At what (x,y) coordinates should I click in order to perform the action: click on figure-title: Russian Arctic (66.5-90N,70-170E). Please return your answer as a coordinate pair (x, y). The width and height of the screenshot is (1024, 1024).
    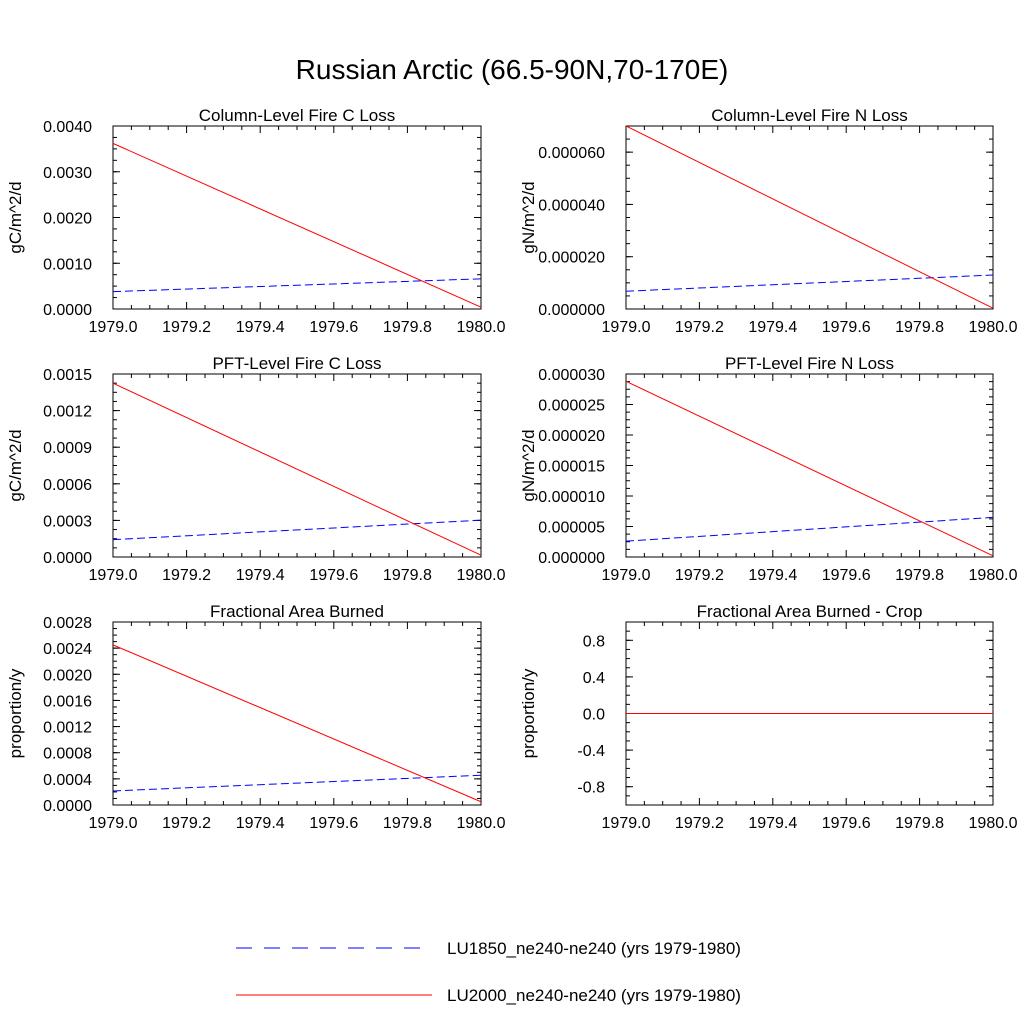
    Looking at the image, I should click on (512, 69).